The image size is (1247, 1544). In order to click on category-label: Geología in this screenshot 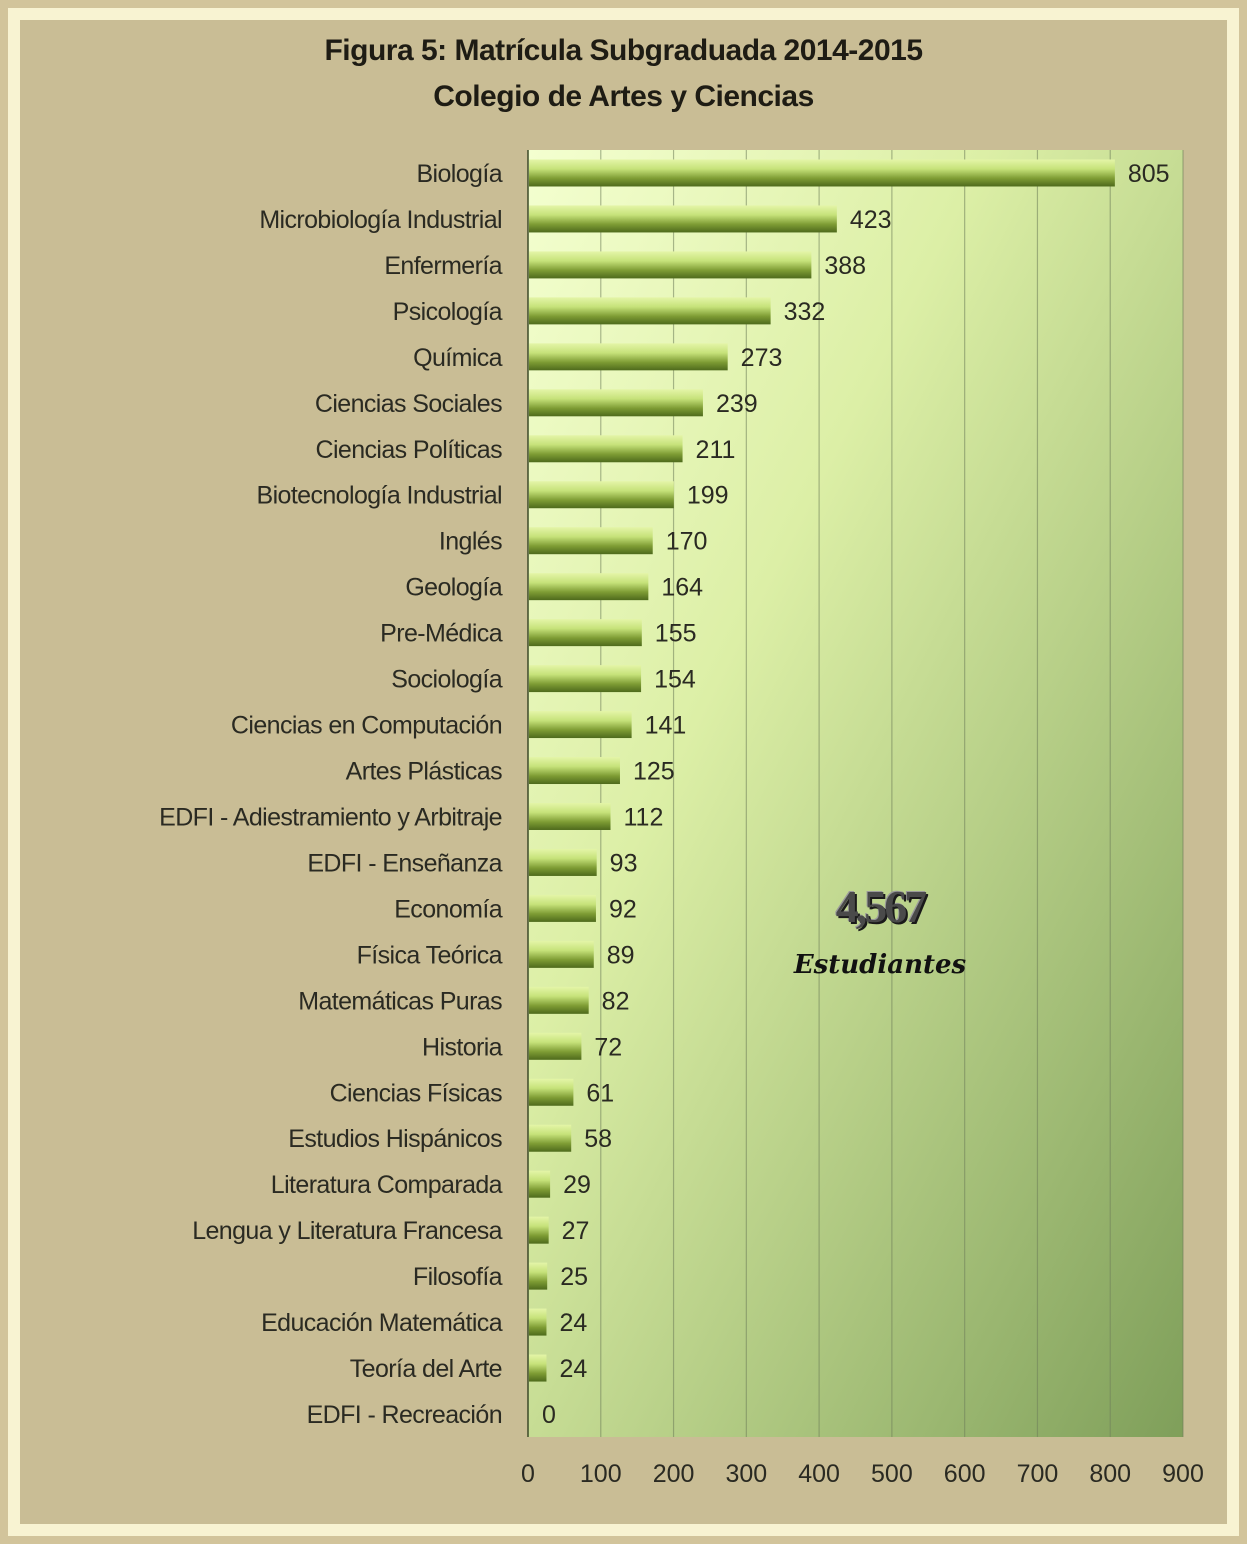, I will do `click(453, 588)`.